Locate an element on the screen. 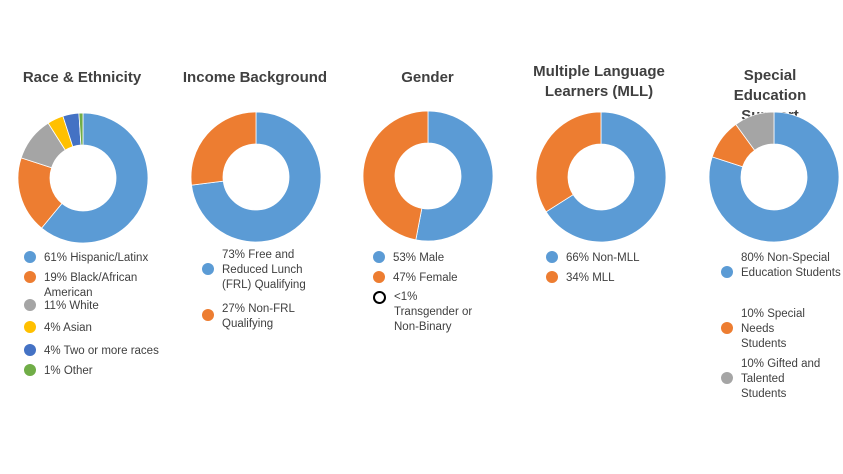  donut-gender is located at coordinates (428, 176).